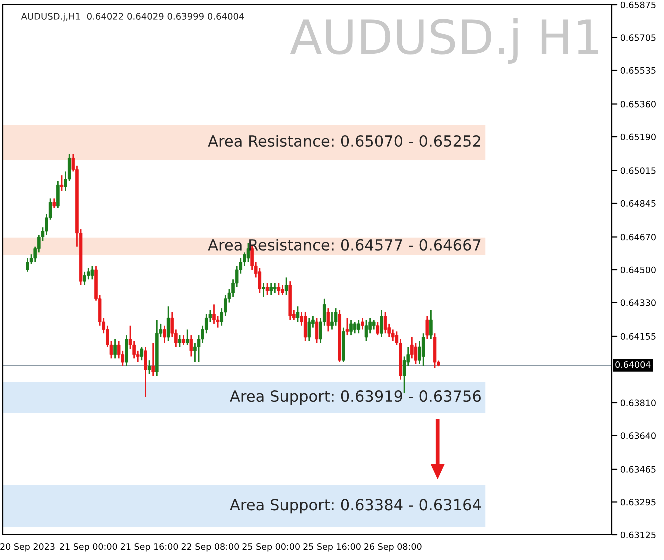 This screenshot has width=664, height=560. Describe the element at coordinates (638, 436) in the screenshot. I see `y-tick-label: 0.63640` at that location.